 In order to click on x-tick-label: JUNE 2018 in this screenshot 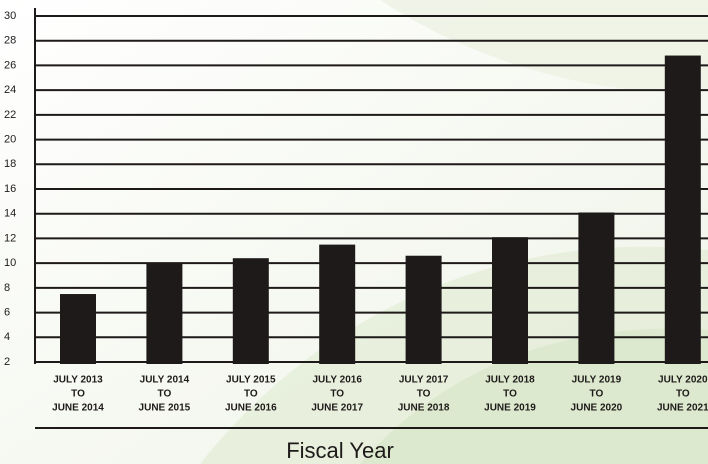, I will do `click(424, 408)`.